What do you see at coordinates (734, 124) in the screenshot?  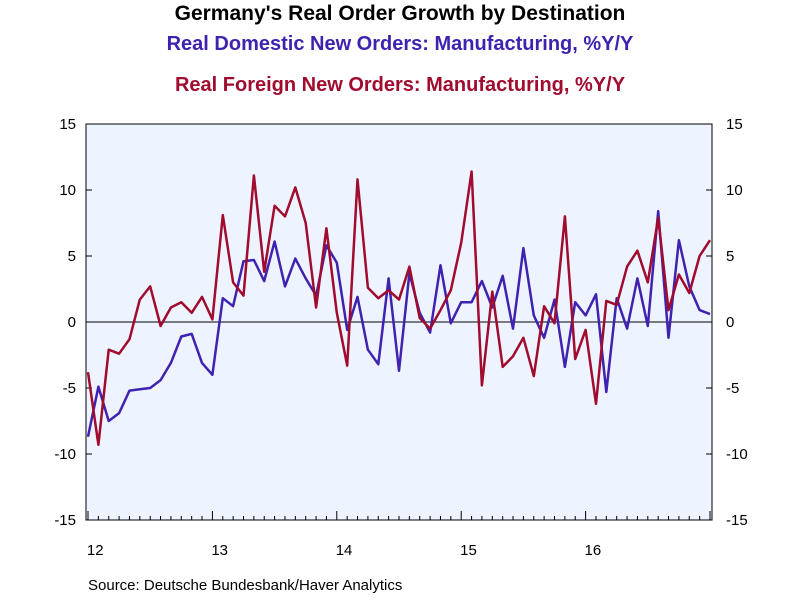 I see `y-tick-label-right: 15` at bounding box center [734, 124].